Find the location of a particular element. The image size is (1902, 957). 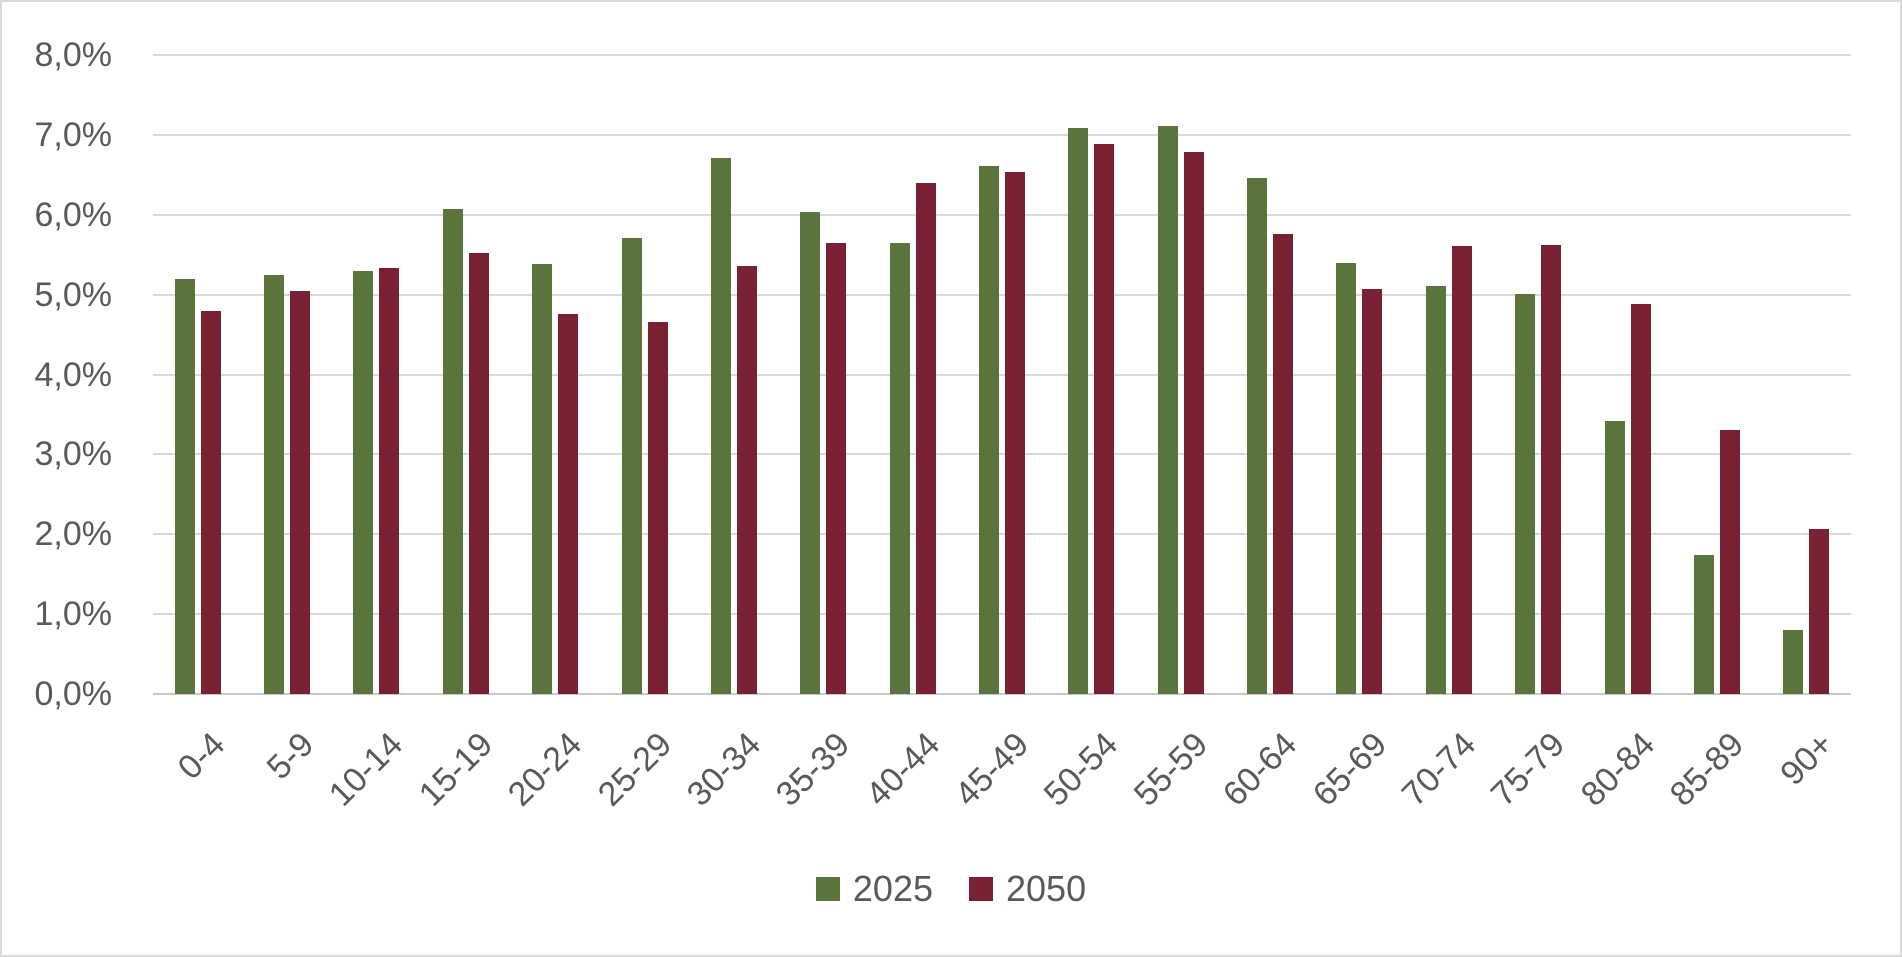

legend: 2025 2050 is located at coordinates (951, 889).